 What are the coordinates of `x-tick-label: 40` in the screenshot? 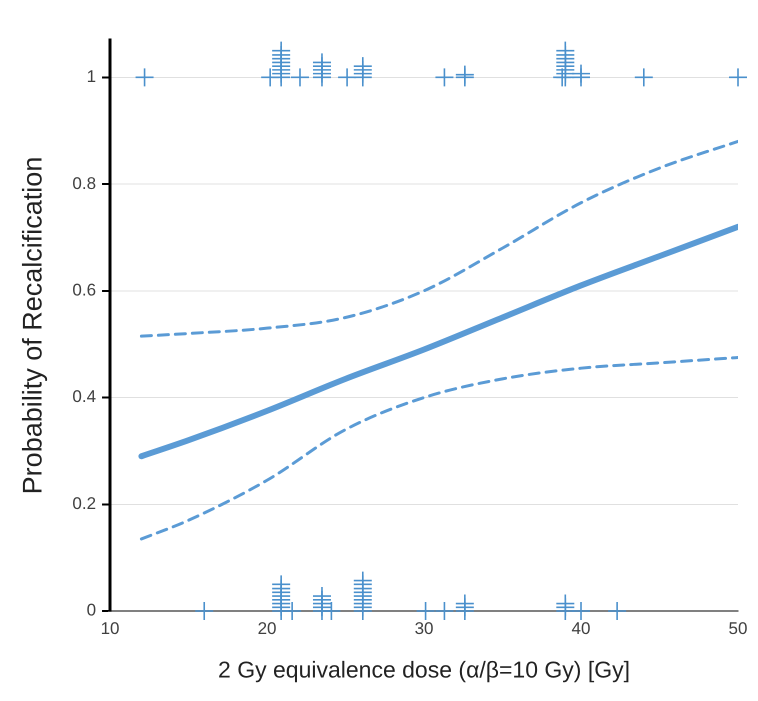 It's located at (581, 628).